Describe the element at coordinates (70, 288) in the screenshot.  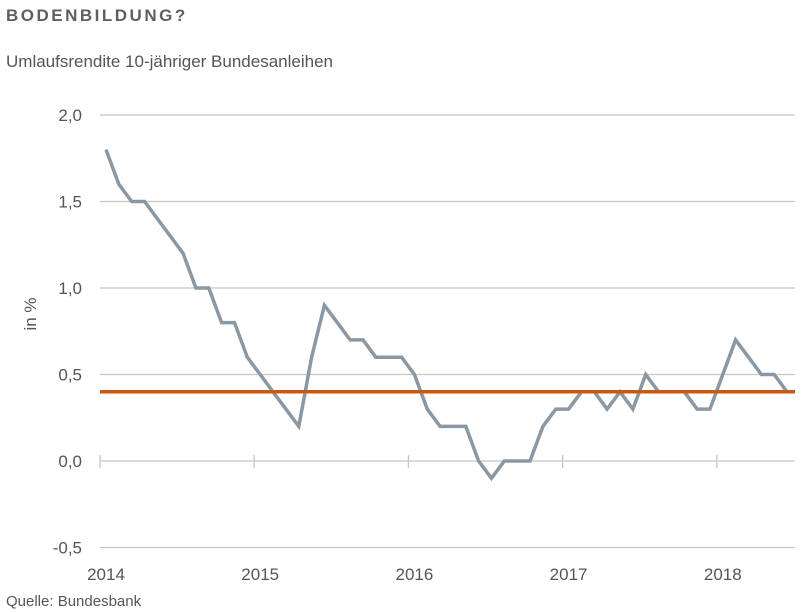
I see `y-tick-label: 1,0` at that location.